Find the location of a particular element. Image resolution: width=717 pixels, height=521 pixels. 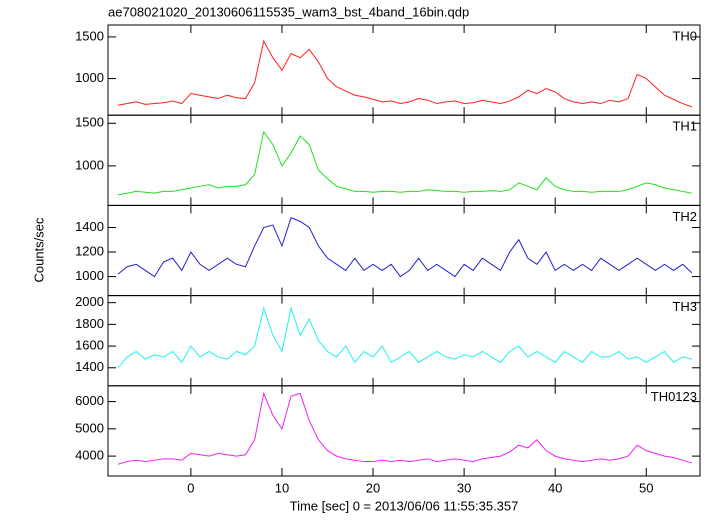

y-tick-label: 6000 is located at coordinates (89, 400).